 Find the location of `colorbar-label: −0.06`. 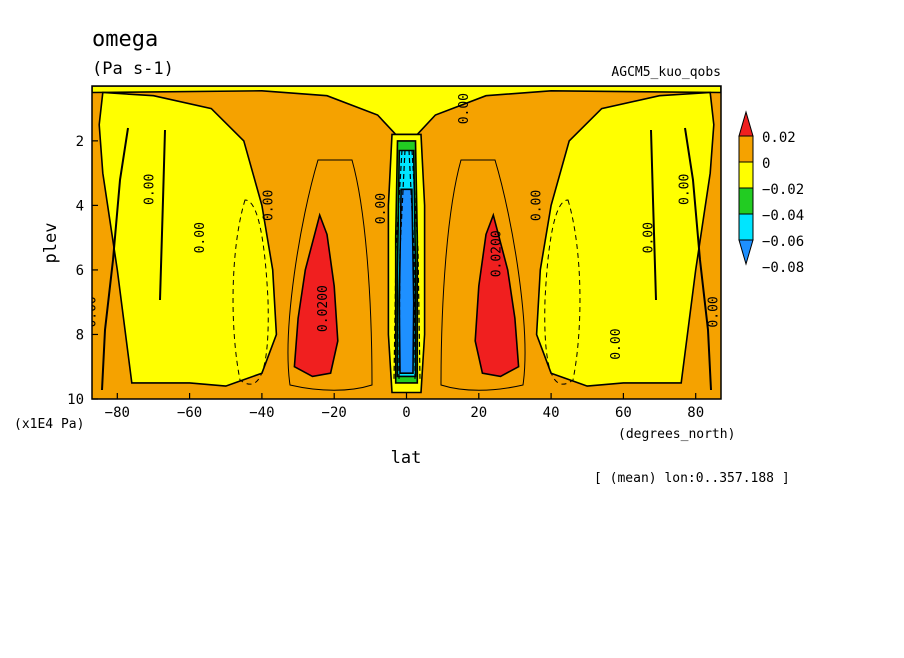

colorbar-label: −0.06 is located at coordinates (783, 242).